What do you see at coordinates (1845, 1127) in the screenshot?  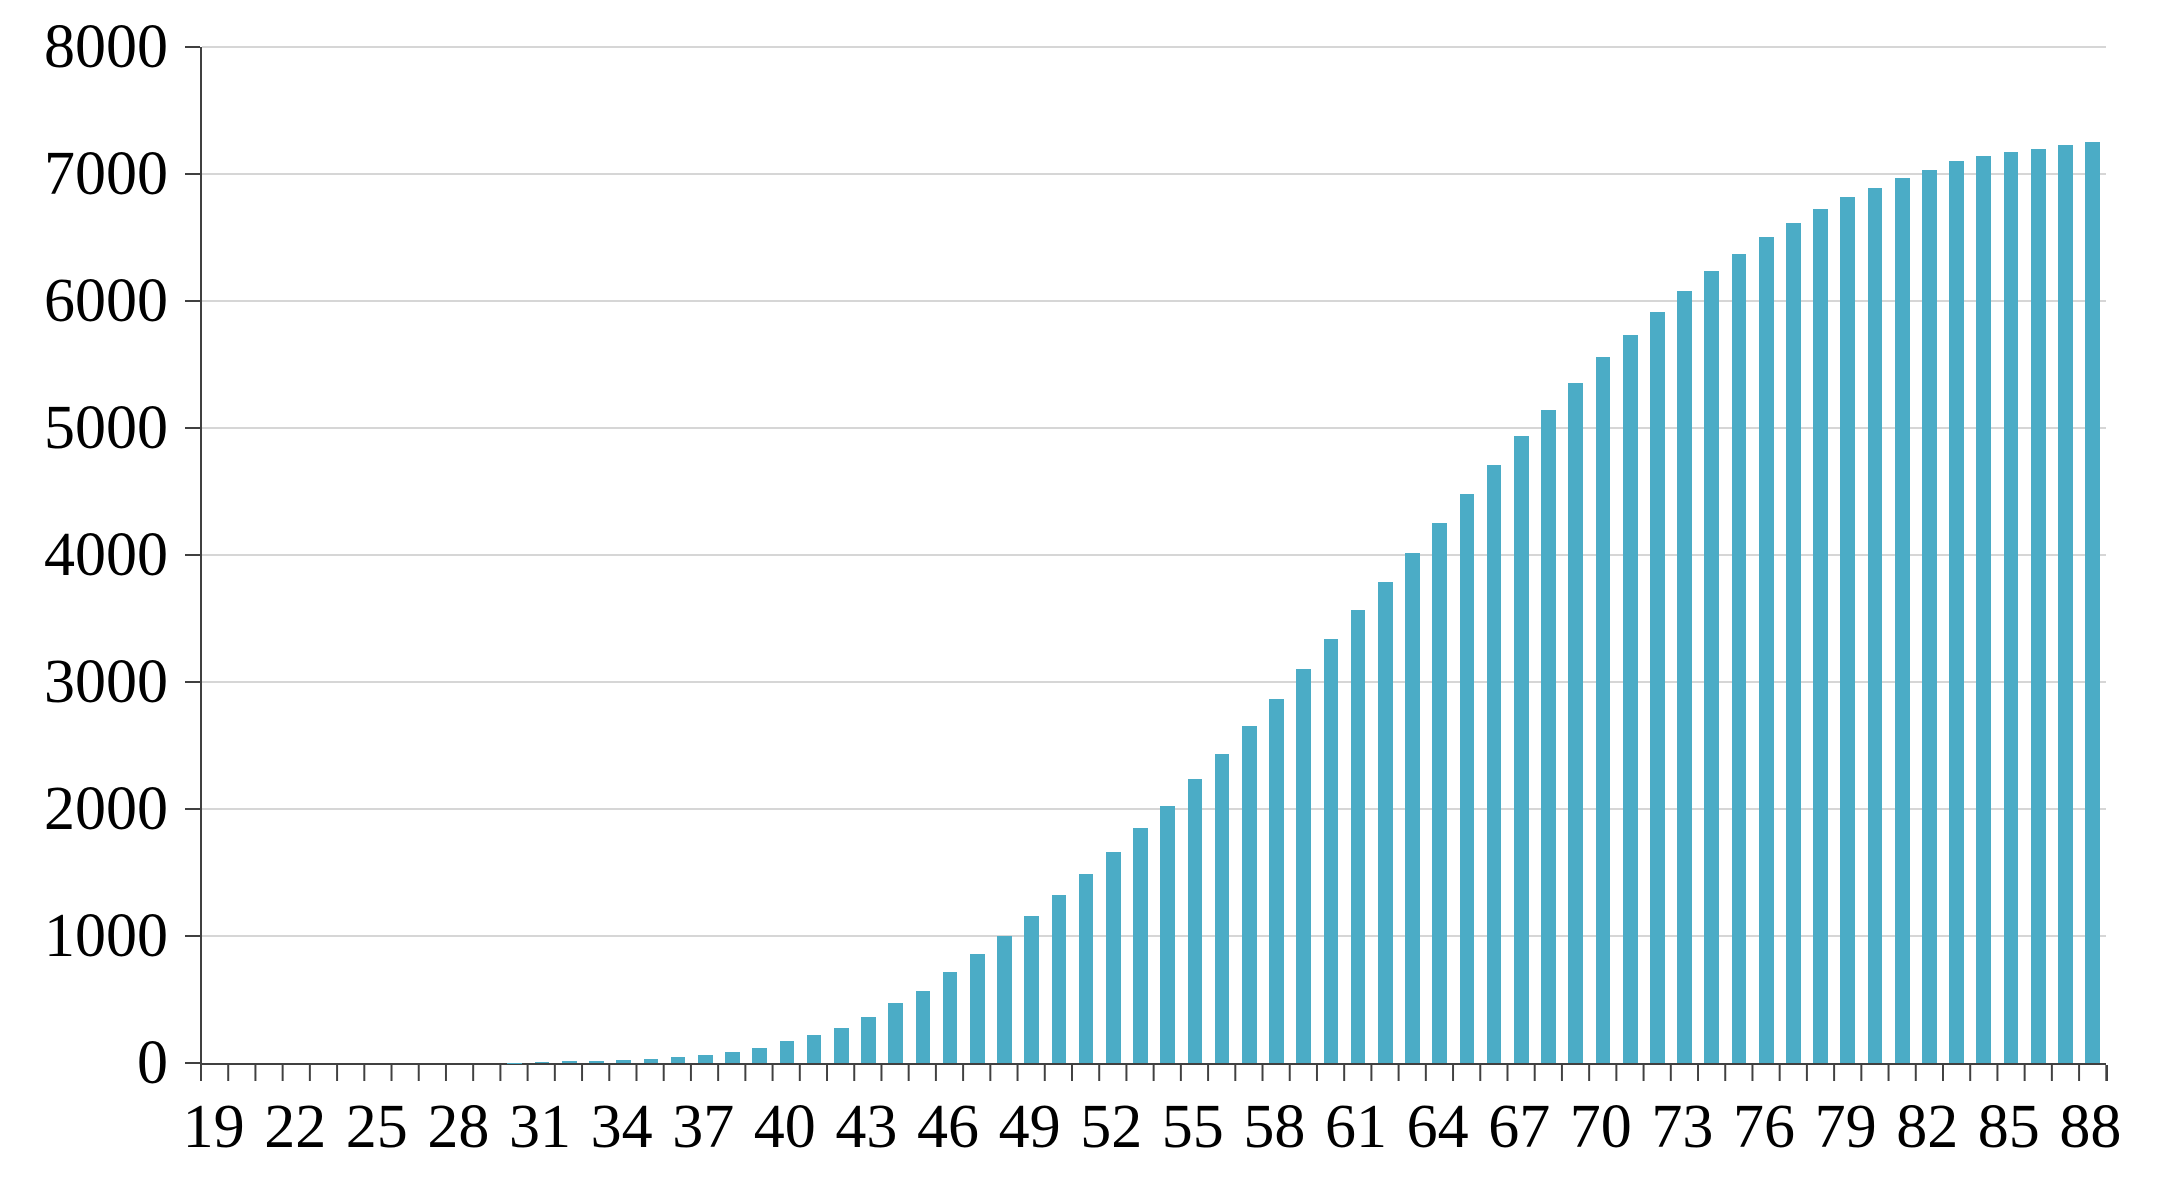 I see `x-axis-label-79: 79` at bounding box center [1845, 1127].